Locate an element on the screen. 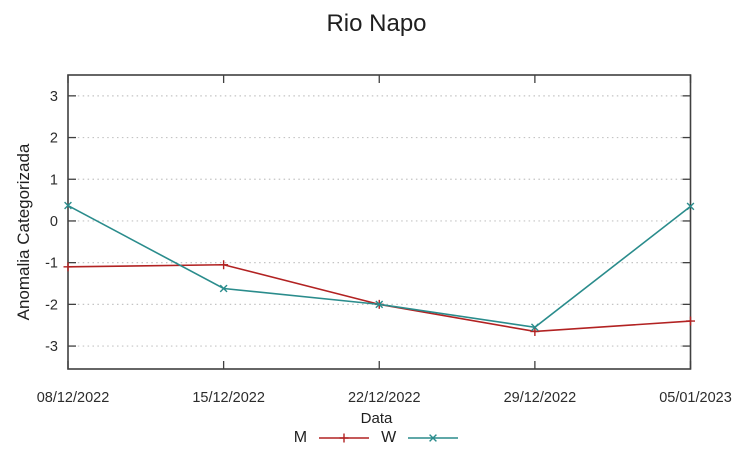  series-M-line is located at coordinates (379, 298).